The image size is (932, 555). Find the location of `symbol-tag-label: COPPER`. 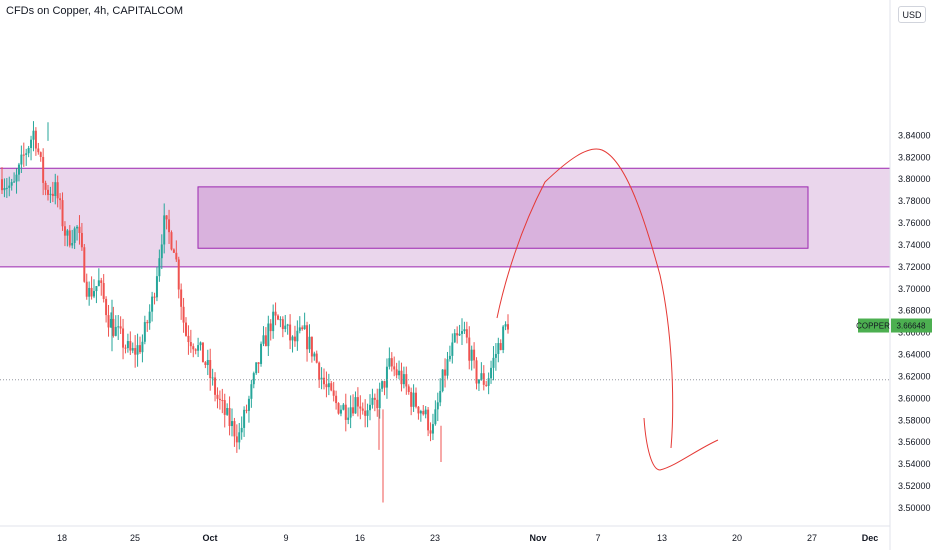

symbol-tag-label: COPPER is located at coordinates (873, 326).